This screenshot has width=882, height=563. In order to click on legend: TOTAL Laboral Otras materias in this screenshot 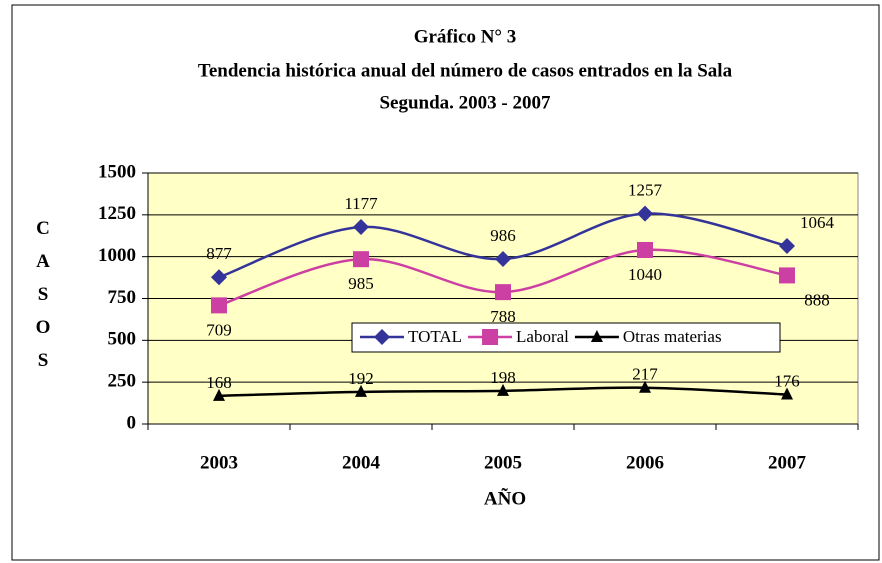, I will do `click(566, 337)`.